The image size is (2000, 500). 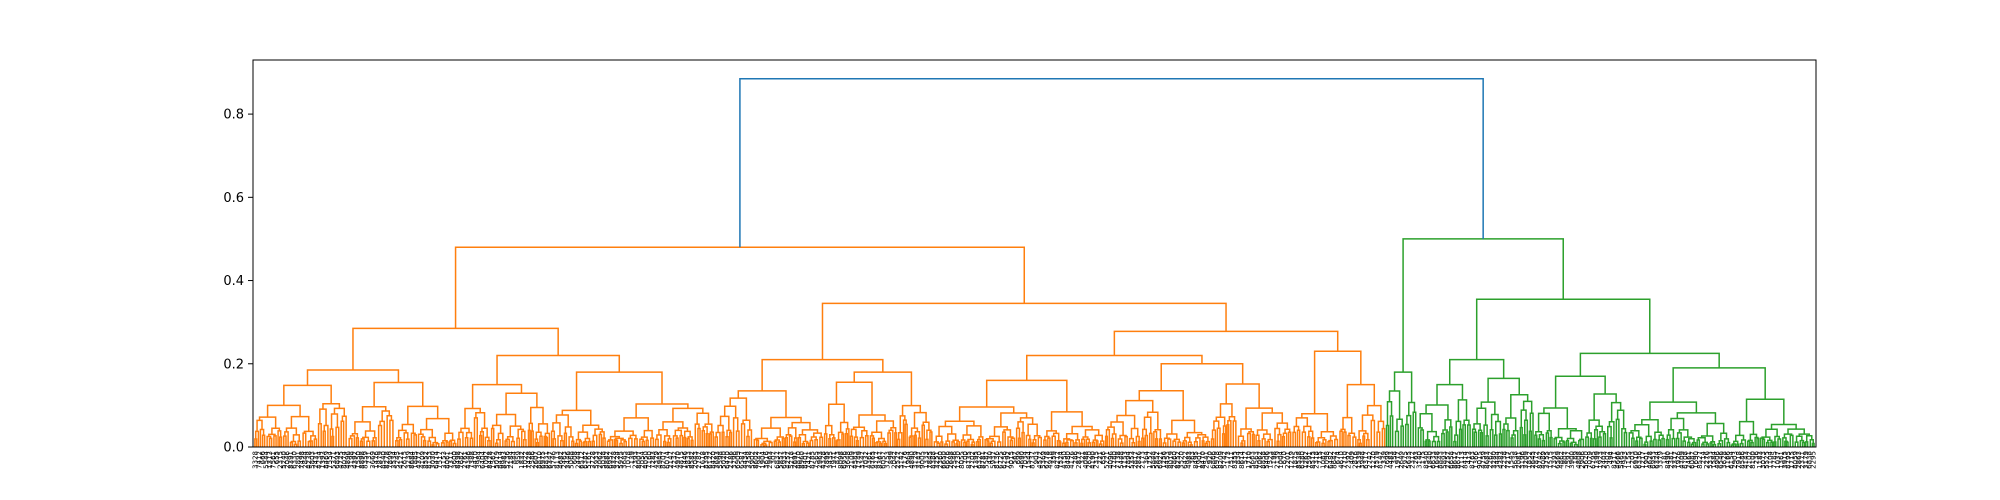 I want to click on leaf-label: 1584, so click(x=1714, y=459).